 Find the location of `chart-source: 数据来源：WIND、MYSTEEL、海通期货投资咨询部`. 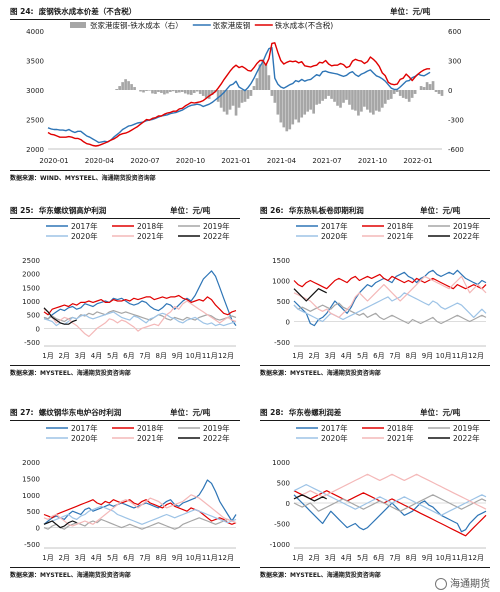

chart-source: 数据来源：WIND、MYSTEEL、海通期货投资咨询部 is located at coordinates (83, 178).